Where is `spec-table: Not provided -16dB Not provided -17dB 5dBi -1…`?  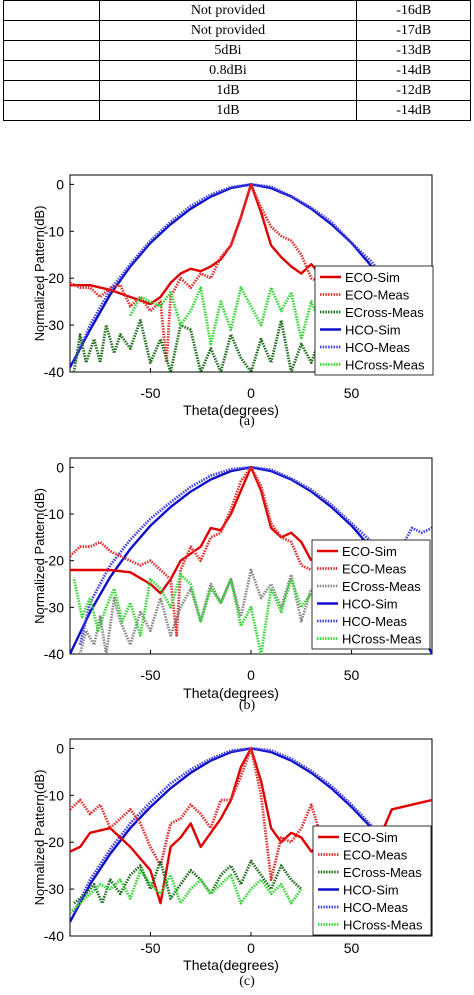
spec-table: Not provided -16dB Not provided -17dB 5dBi -1… is located at coordinates (237, 60).